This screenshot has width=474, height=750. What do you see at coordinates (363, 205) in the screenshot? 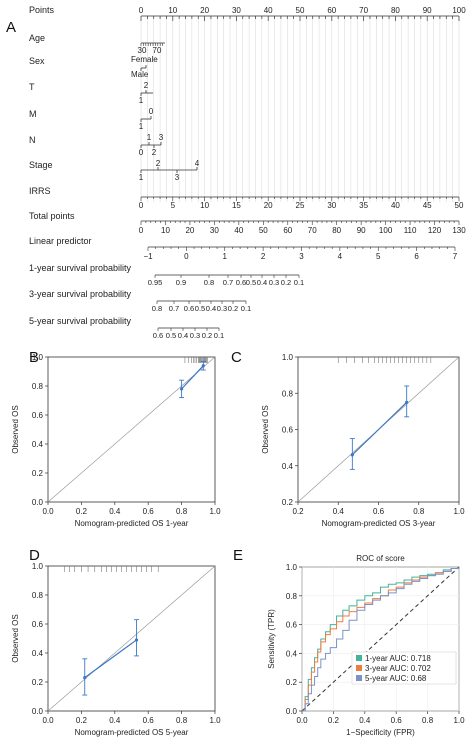
I see `irrs-tick-label: 35` at bounding box center [363, 205].